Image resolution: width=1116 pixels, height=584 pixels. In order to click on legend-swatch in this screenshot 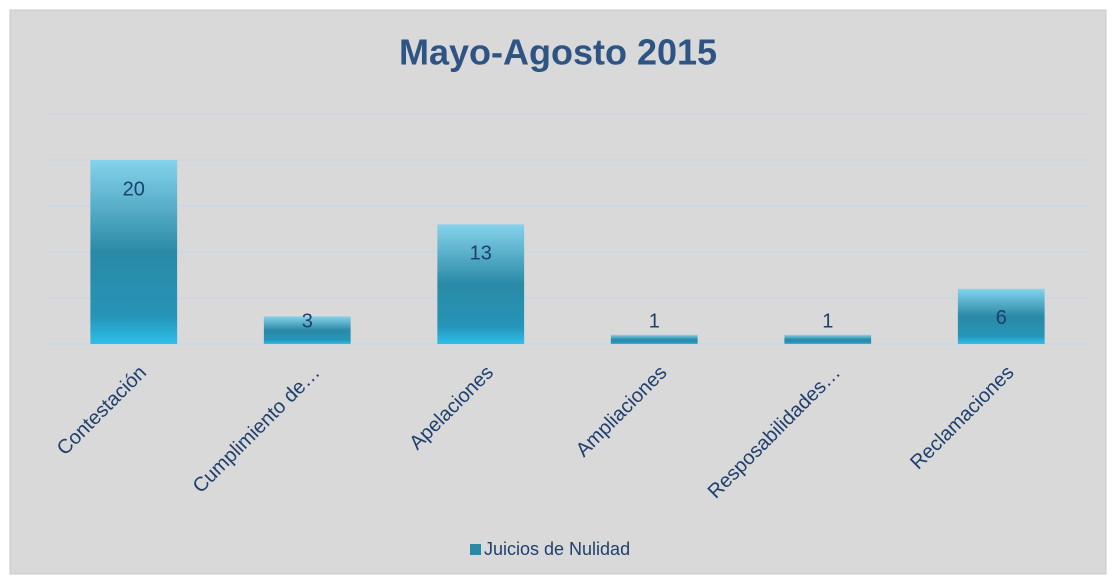, I will do `click(475, 549)`.